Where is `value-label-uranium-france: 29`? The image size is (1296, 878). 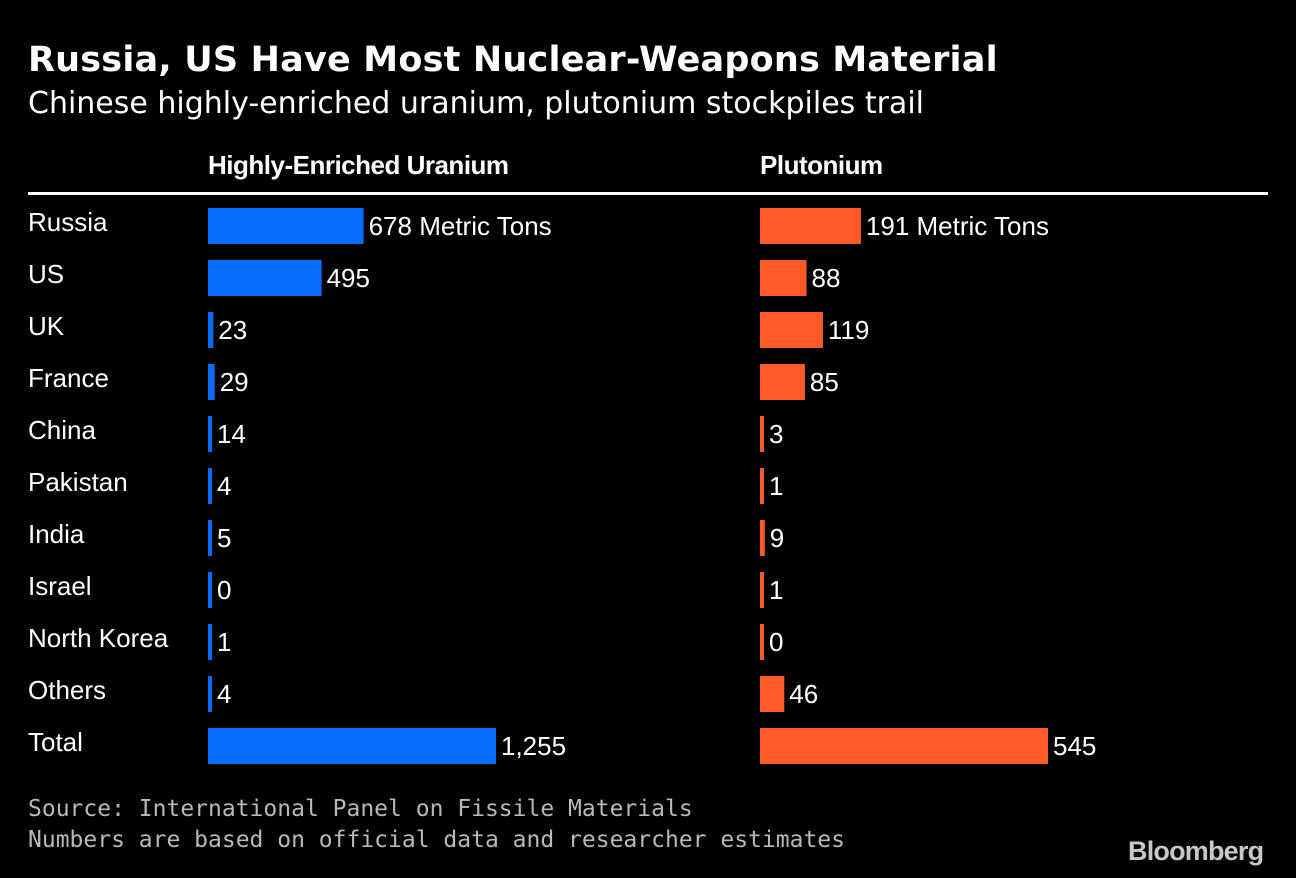 value-label-uranium-france: 29 is located at coordinates (234, 382).